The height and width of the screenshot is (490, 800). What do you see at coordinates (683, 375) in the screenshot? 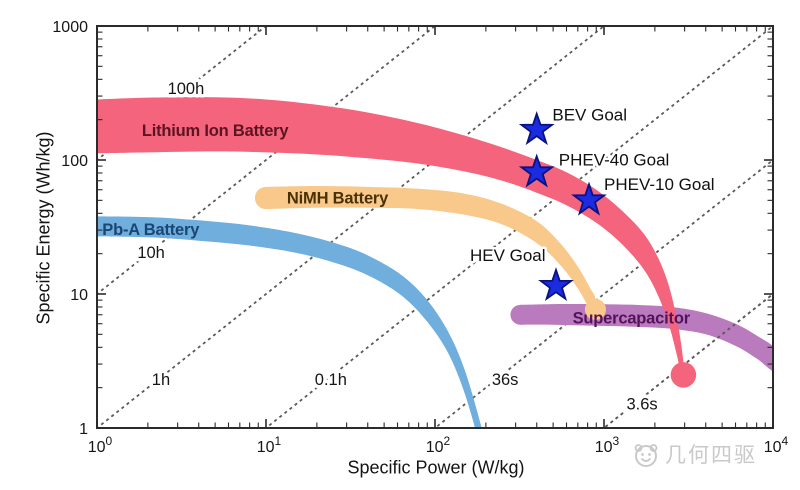
I see `band-cap-lithium-ion-battery` at bounding box center [683, 375].